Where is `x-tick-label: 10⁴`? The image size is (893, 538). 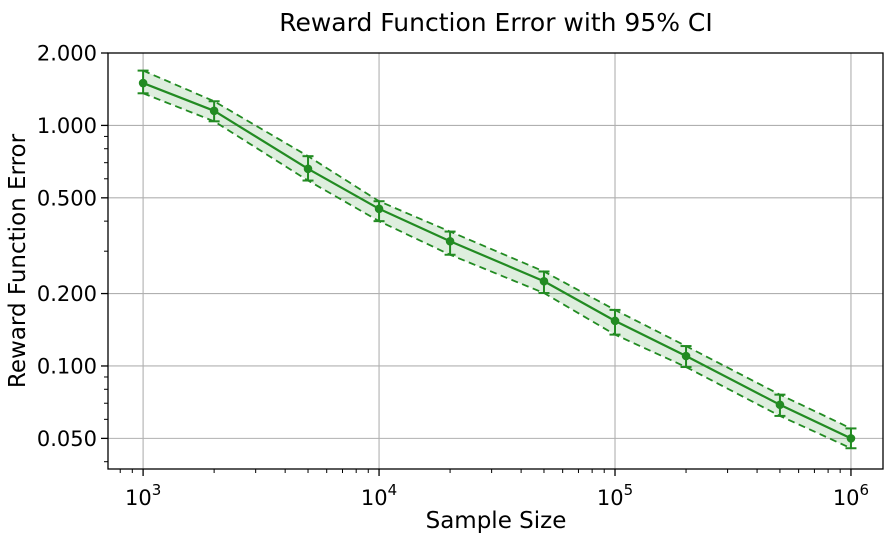 x-tick-label: 10⁴ is located at coordinates (379, 495).